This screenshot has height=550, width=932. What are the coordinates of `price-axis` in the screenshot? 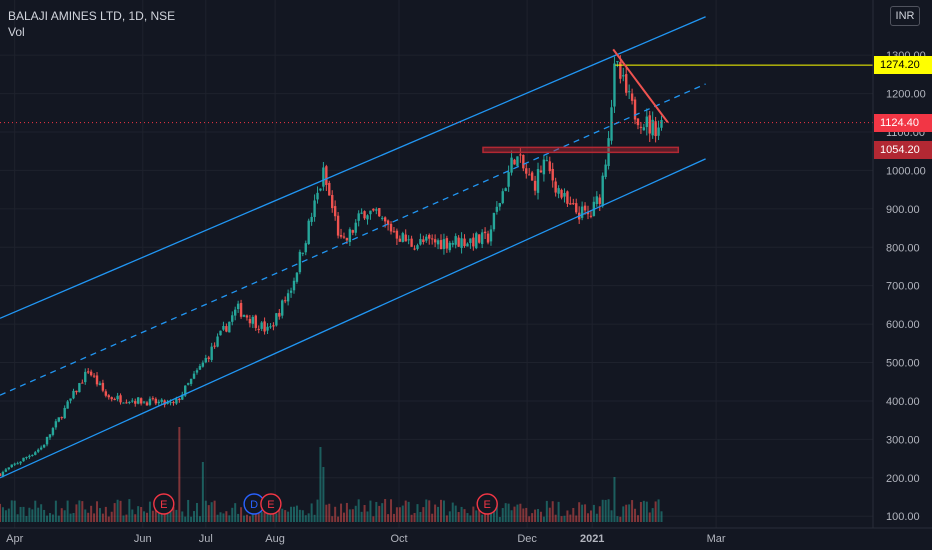 It's located at (902, 264).